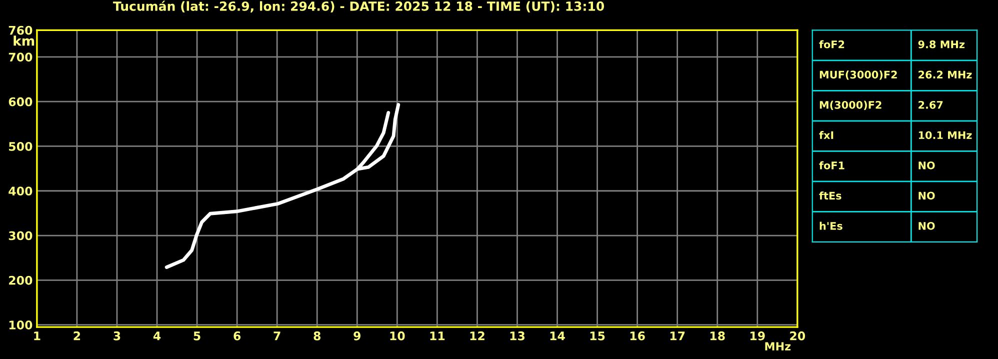 The height and width of the screenshot is (359, 998). I want to click on x-tick-label: 7, so click(277, 336).